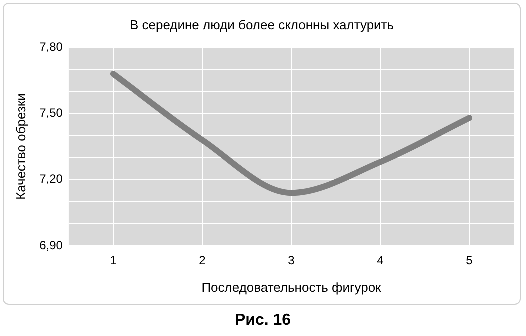 This screenshot has width=526, height=336. What do you see at coordinates (52, 47) in the screenshot?
I see `y-tick-label: 7,80` at bounding box center [52, 47].